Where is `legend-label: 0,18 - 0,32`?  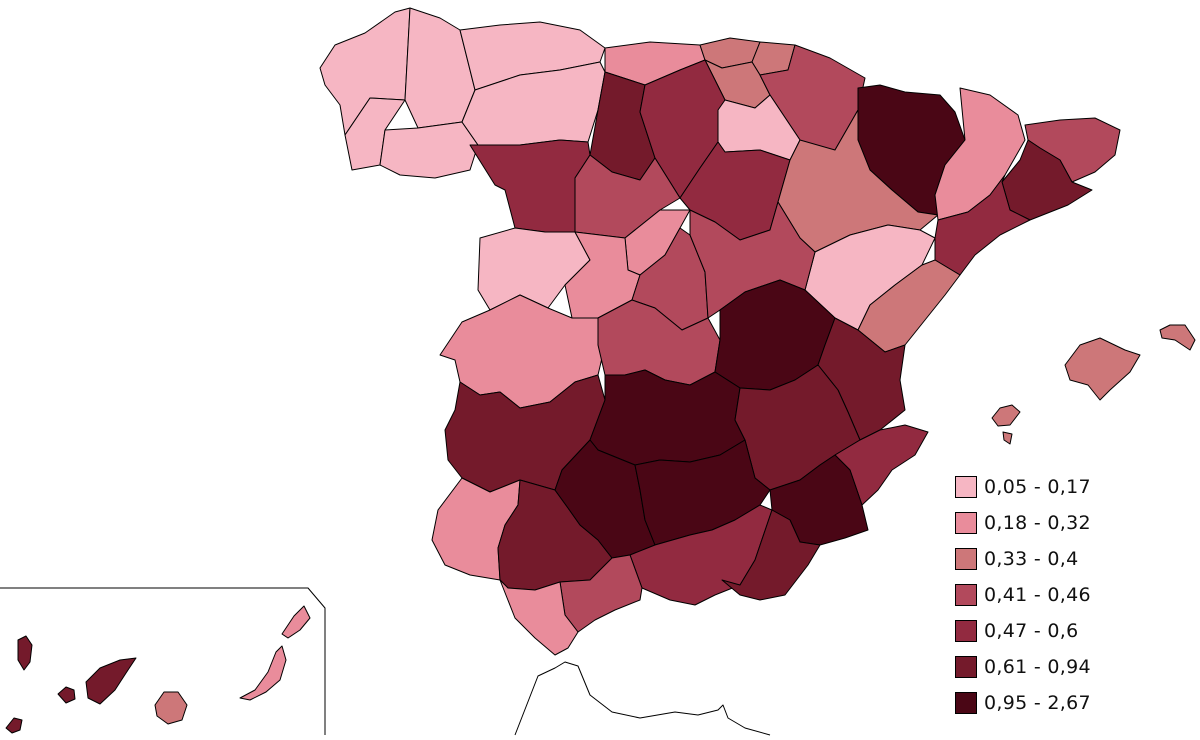
legend-label: 0,18 - 0,32 is located at coordinates (1037, 523).